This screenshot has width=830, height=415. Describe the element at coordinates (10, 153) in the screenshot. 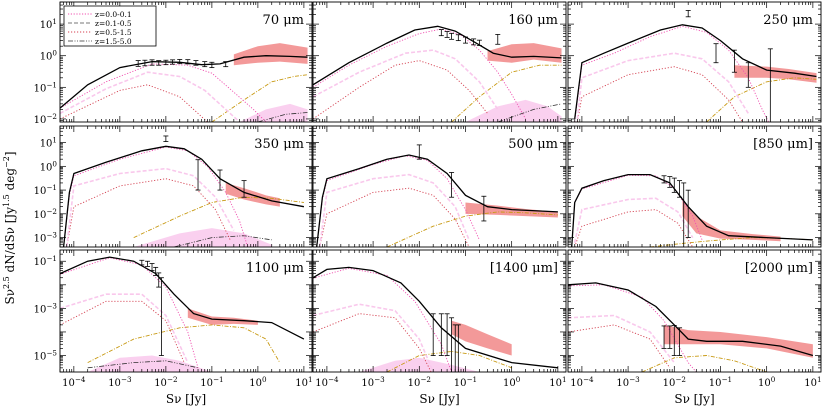

I see `ylabel-end: ]` at that location.